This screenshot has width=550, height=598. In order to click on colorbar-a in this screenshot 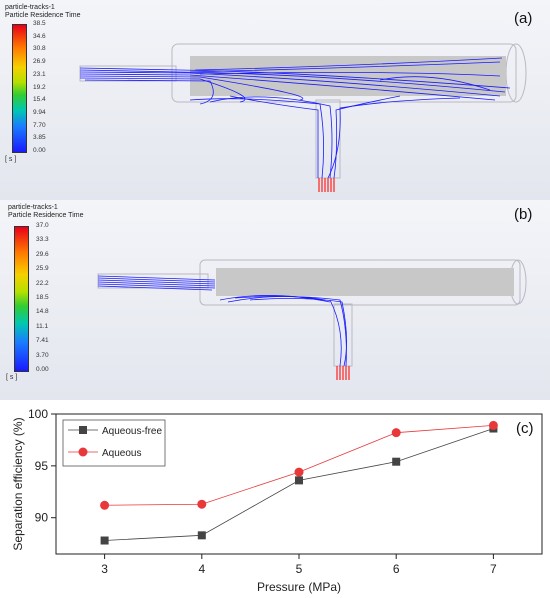, I will do `click(19, 88)`.